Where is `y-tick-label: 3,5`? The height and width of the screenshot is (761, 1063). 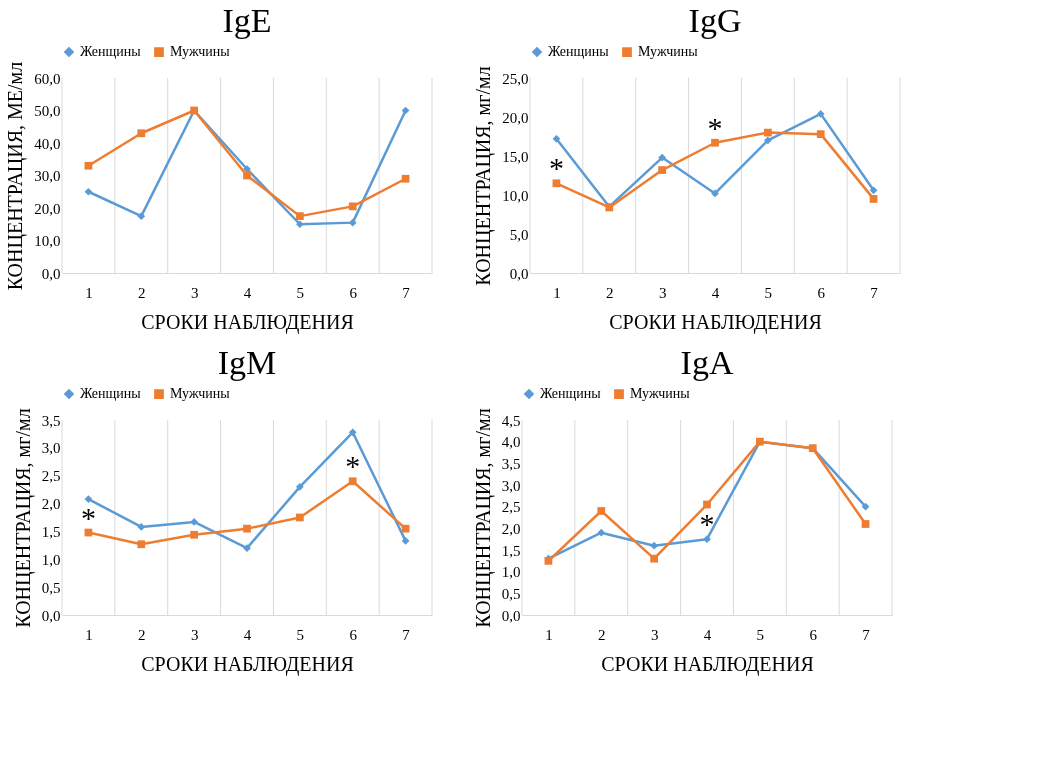
y-tick-label: 3,5 is located at coordinates (51, 420).